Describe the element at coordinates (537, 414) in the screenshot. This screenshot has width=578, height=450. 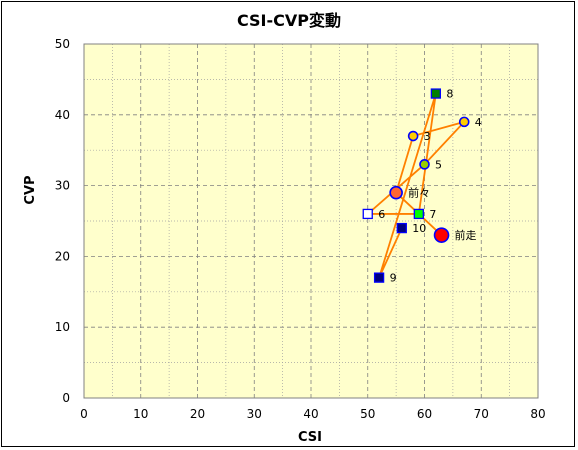
I see `x-tick-label: 80` at that location.